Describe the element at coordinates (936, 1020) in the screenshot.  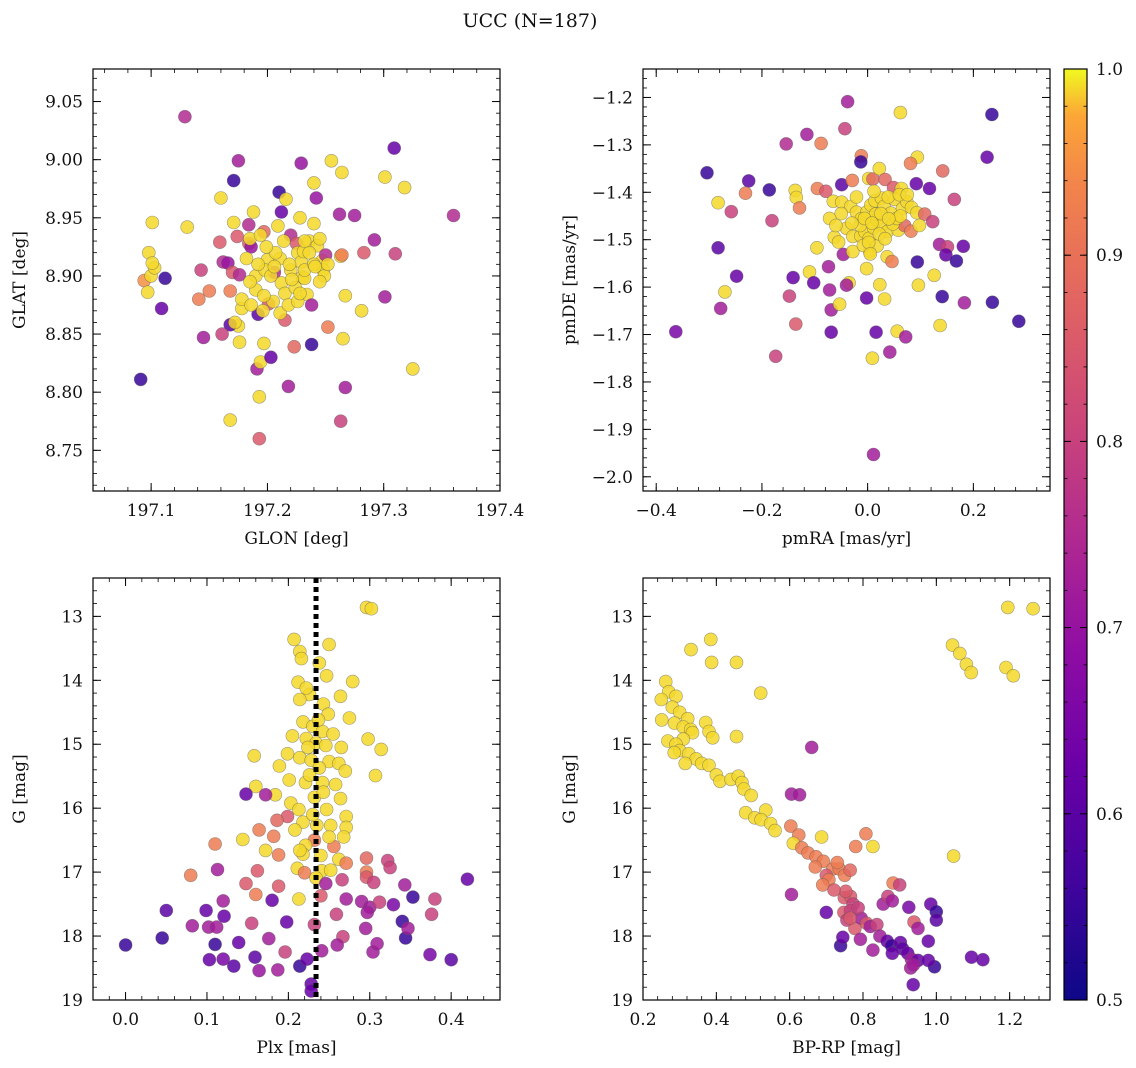
I see `x-tick-label: 1.0` at that location.